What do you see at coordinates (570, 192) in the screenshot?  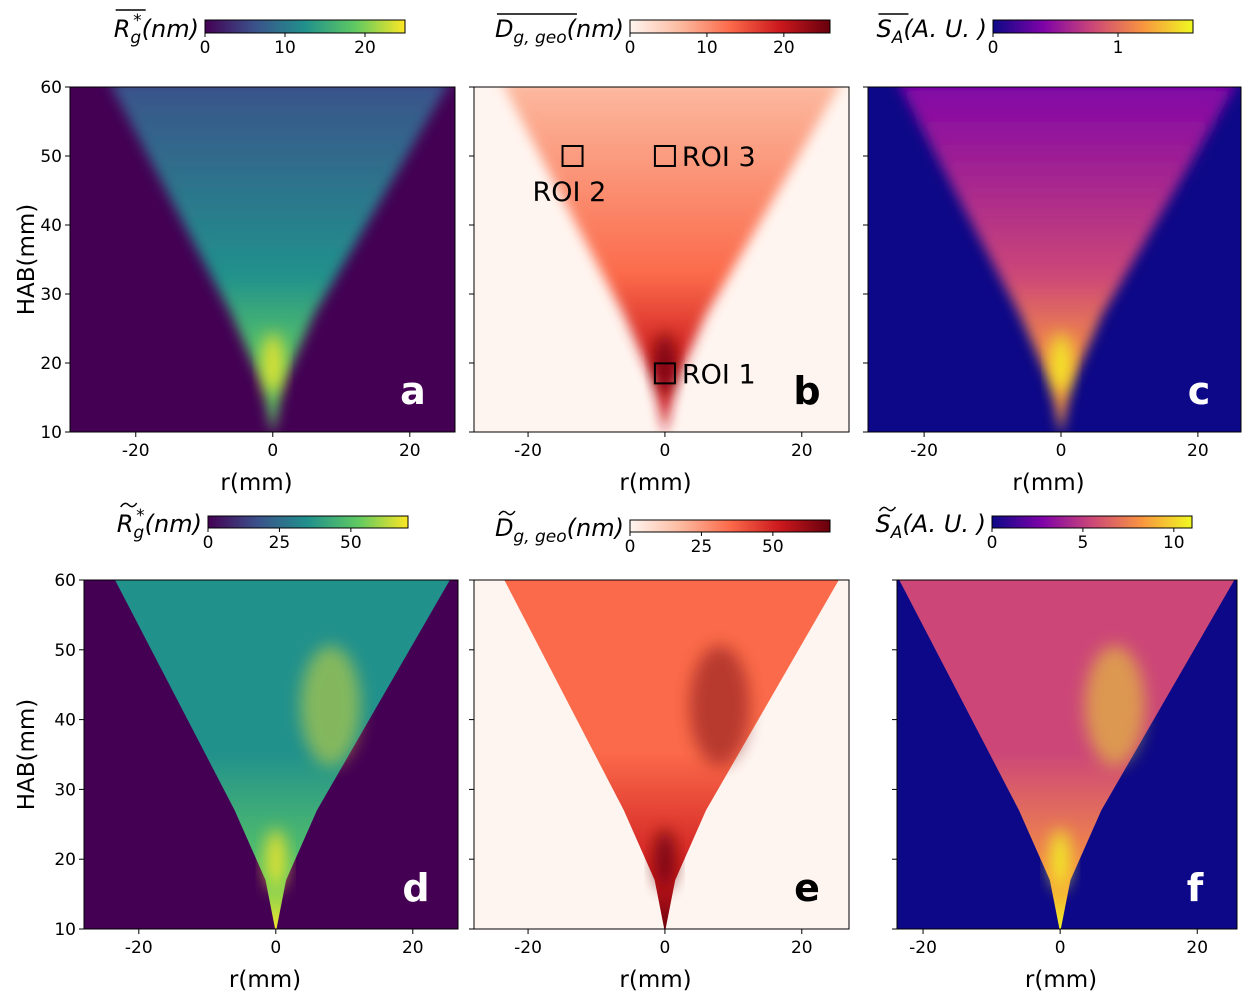 I see `roi-label: ROI 2` at bounding box center [570, 192].